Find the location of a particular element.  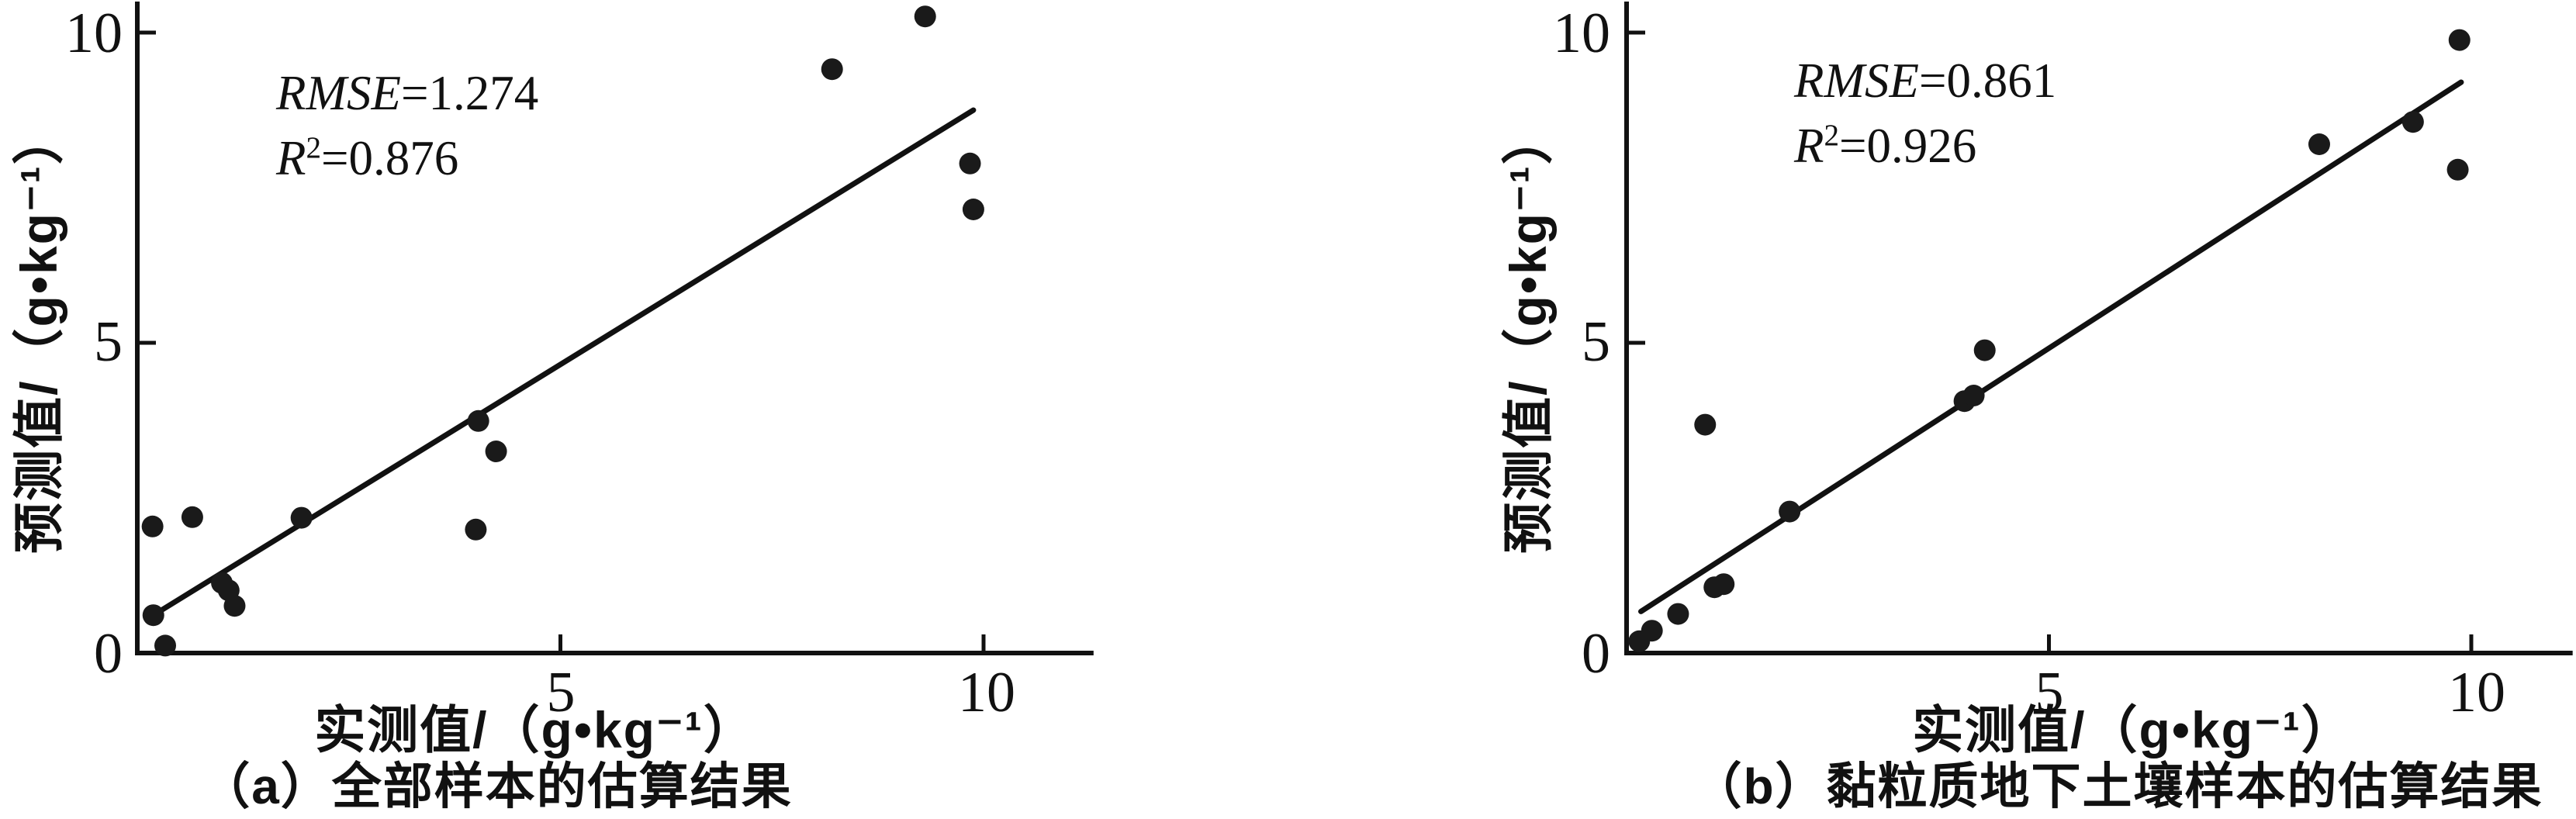

panel-b-ytick-0: 0 is located at coordinates (1596, 654).